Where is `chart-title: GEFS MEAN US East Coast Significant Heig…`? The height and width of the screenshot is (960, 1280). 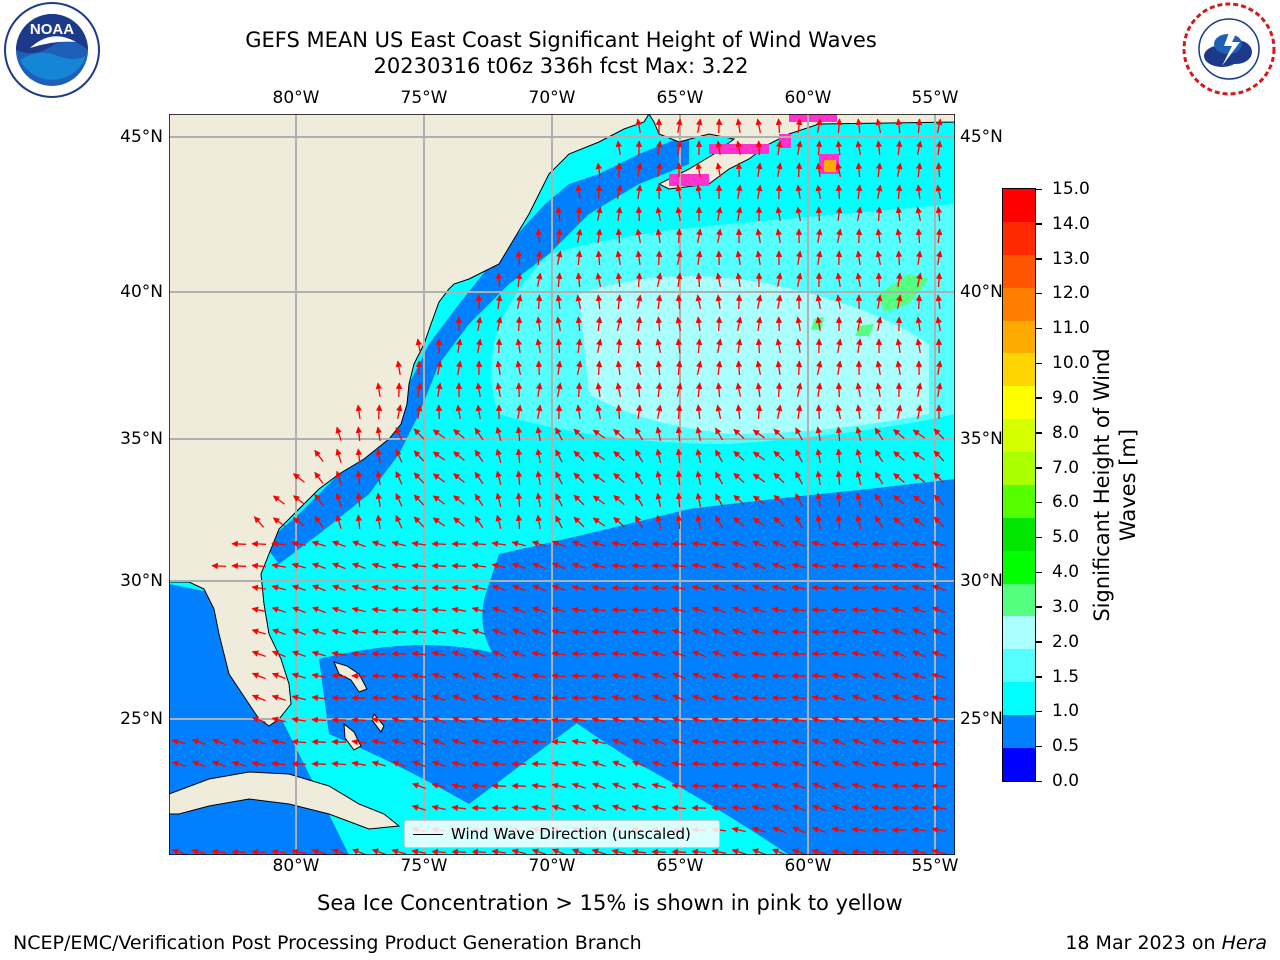
chart-title: GEFS MEAN US East Coast Significant Heig… is located at coordinates (561, 40).